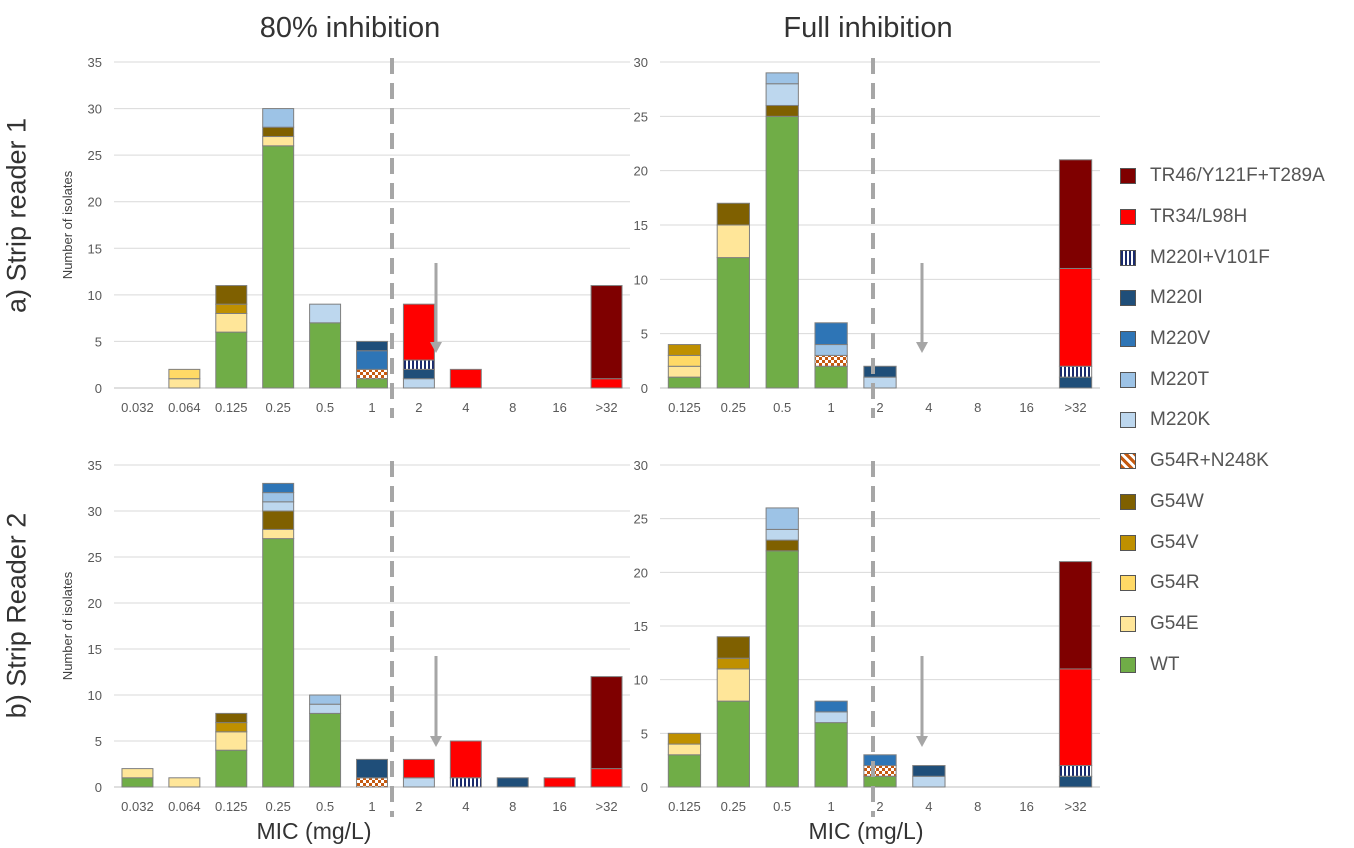 This screenshot has width=1354, height=848. What do you see at coordinates (733, 663) in the screenshot?
I see `bar-segment-g54v` at bounding box center [733, 663].